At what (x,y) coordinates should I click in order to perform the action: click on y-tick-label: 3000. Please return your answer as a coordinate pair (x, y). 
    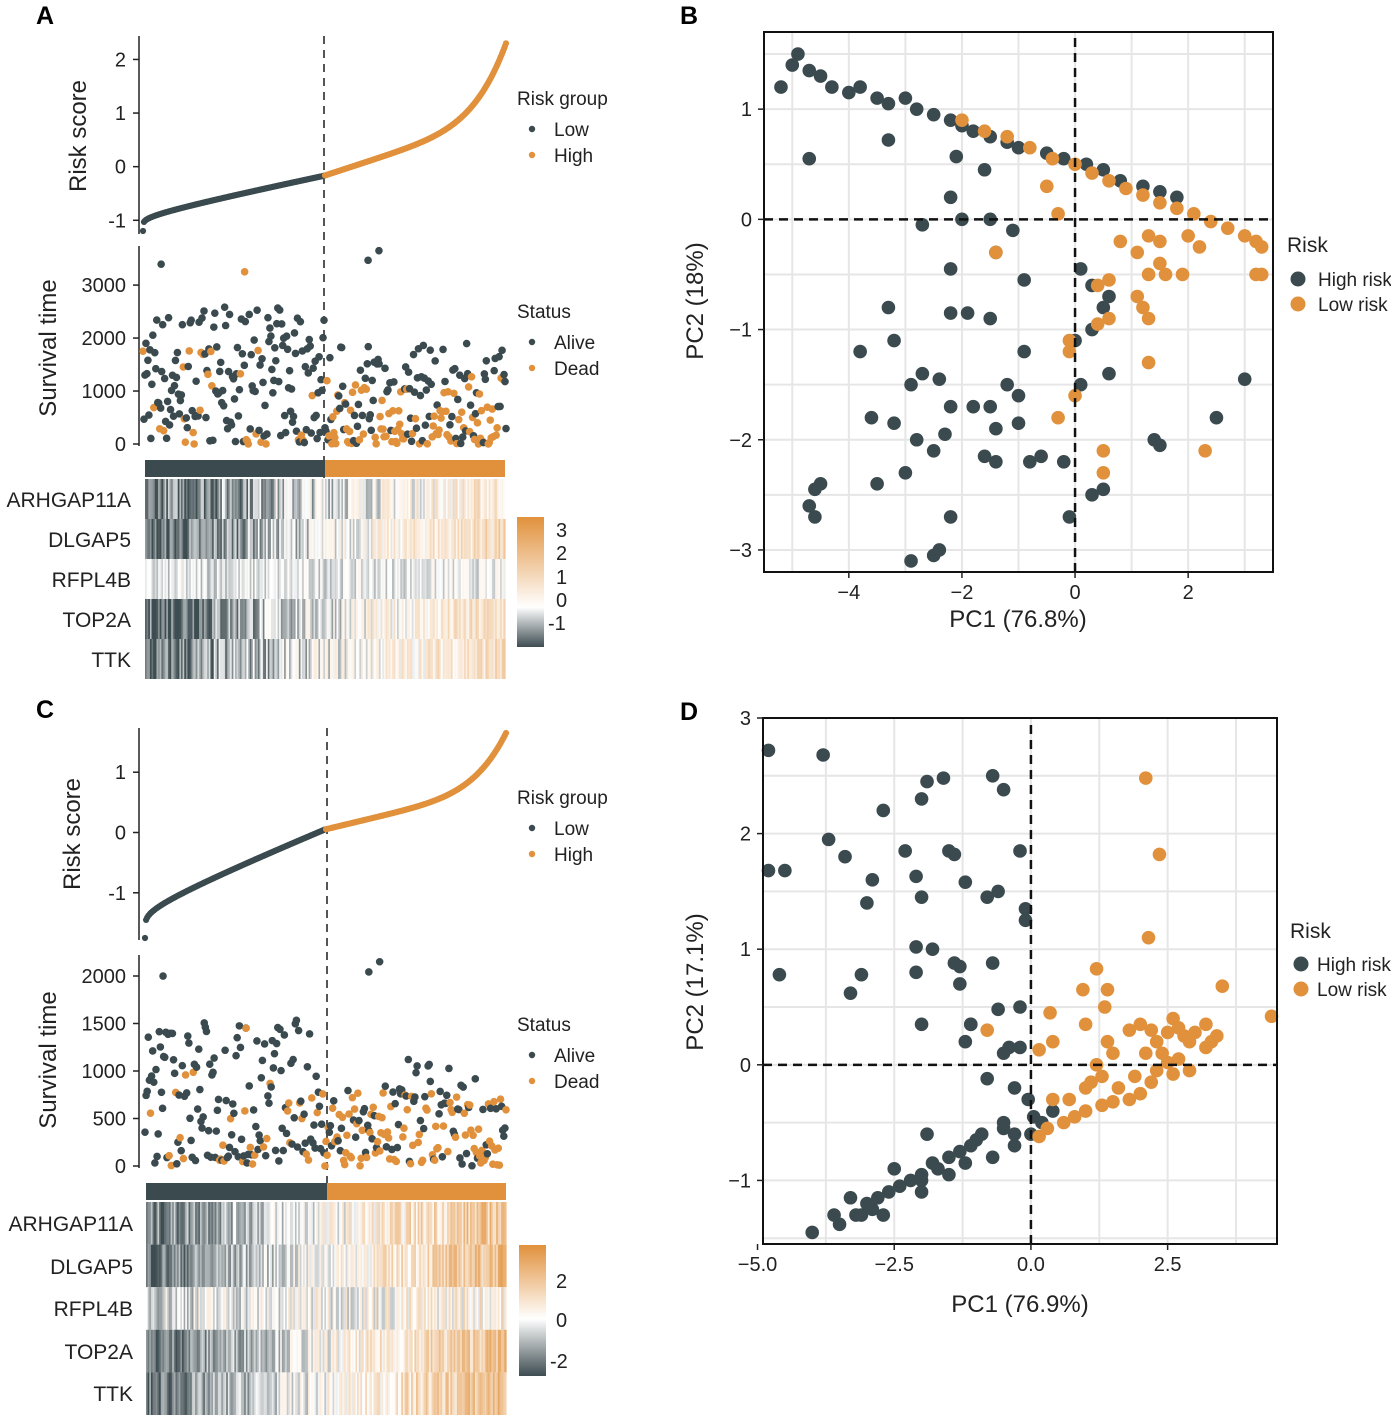
    Looking at the image, I should click on (104, 286).